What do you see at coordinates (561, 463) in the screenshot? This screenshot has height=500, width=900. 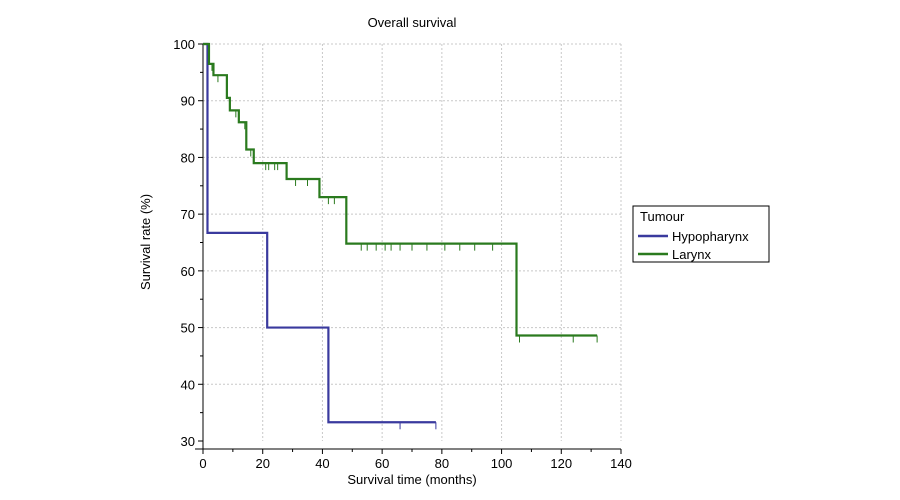 I see `x-tick-label: 120` at bounding box center [561, 463].